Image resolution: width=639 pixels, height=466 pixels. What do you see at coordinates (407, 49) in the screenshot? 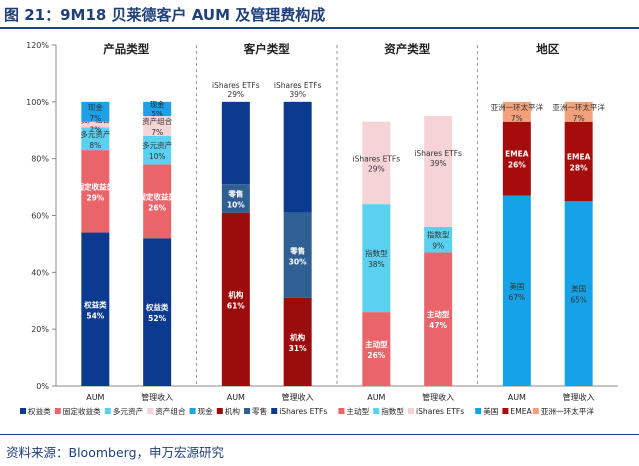
I see `group-title: 资产类型` at bounding box center [407, 49].